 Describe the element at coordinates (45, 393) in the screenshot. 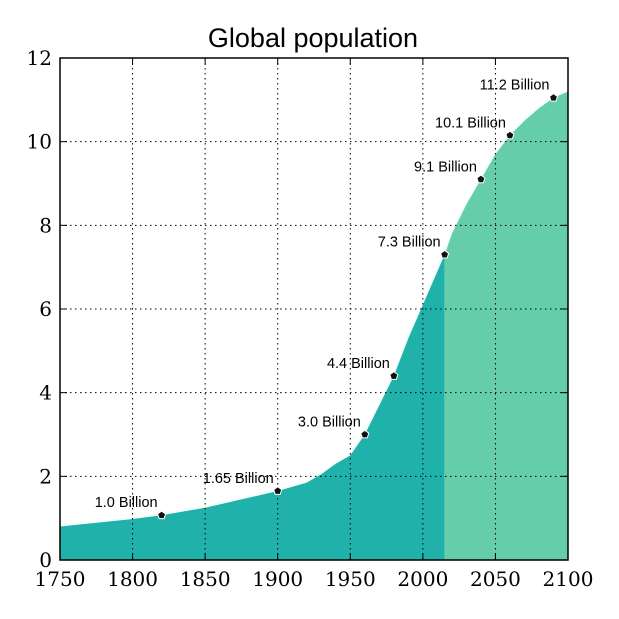

I see `y-tick-label: 4` at that location.